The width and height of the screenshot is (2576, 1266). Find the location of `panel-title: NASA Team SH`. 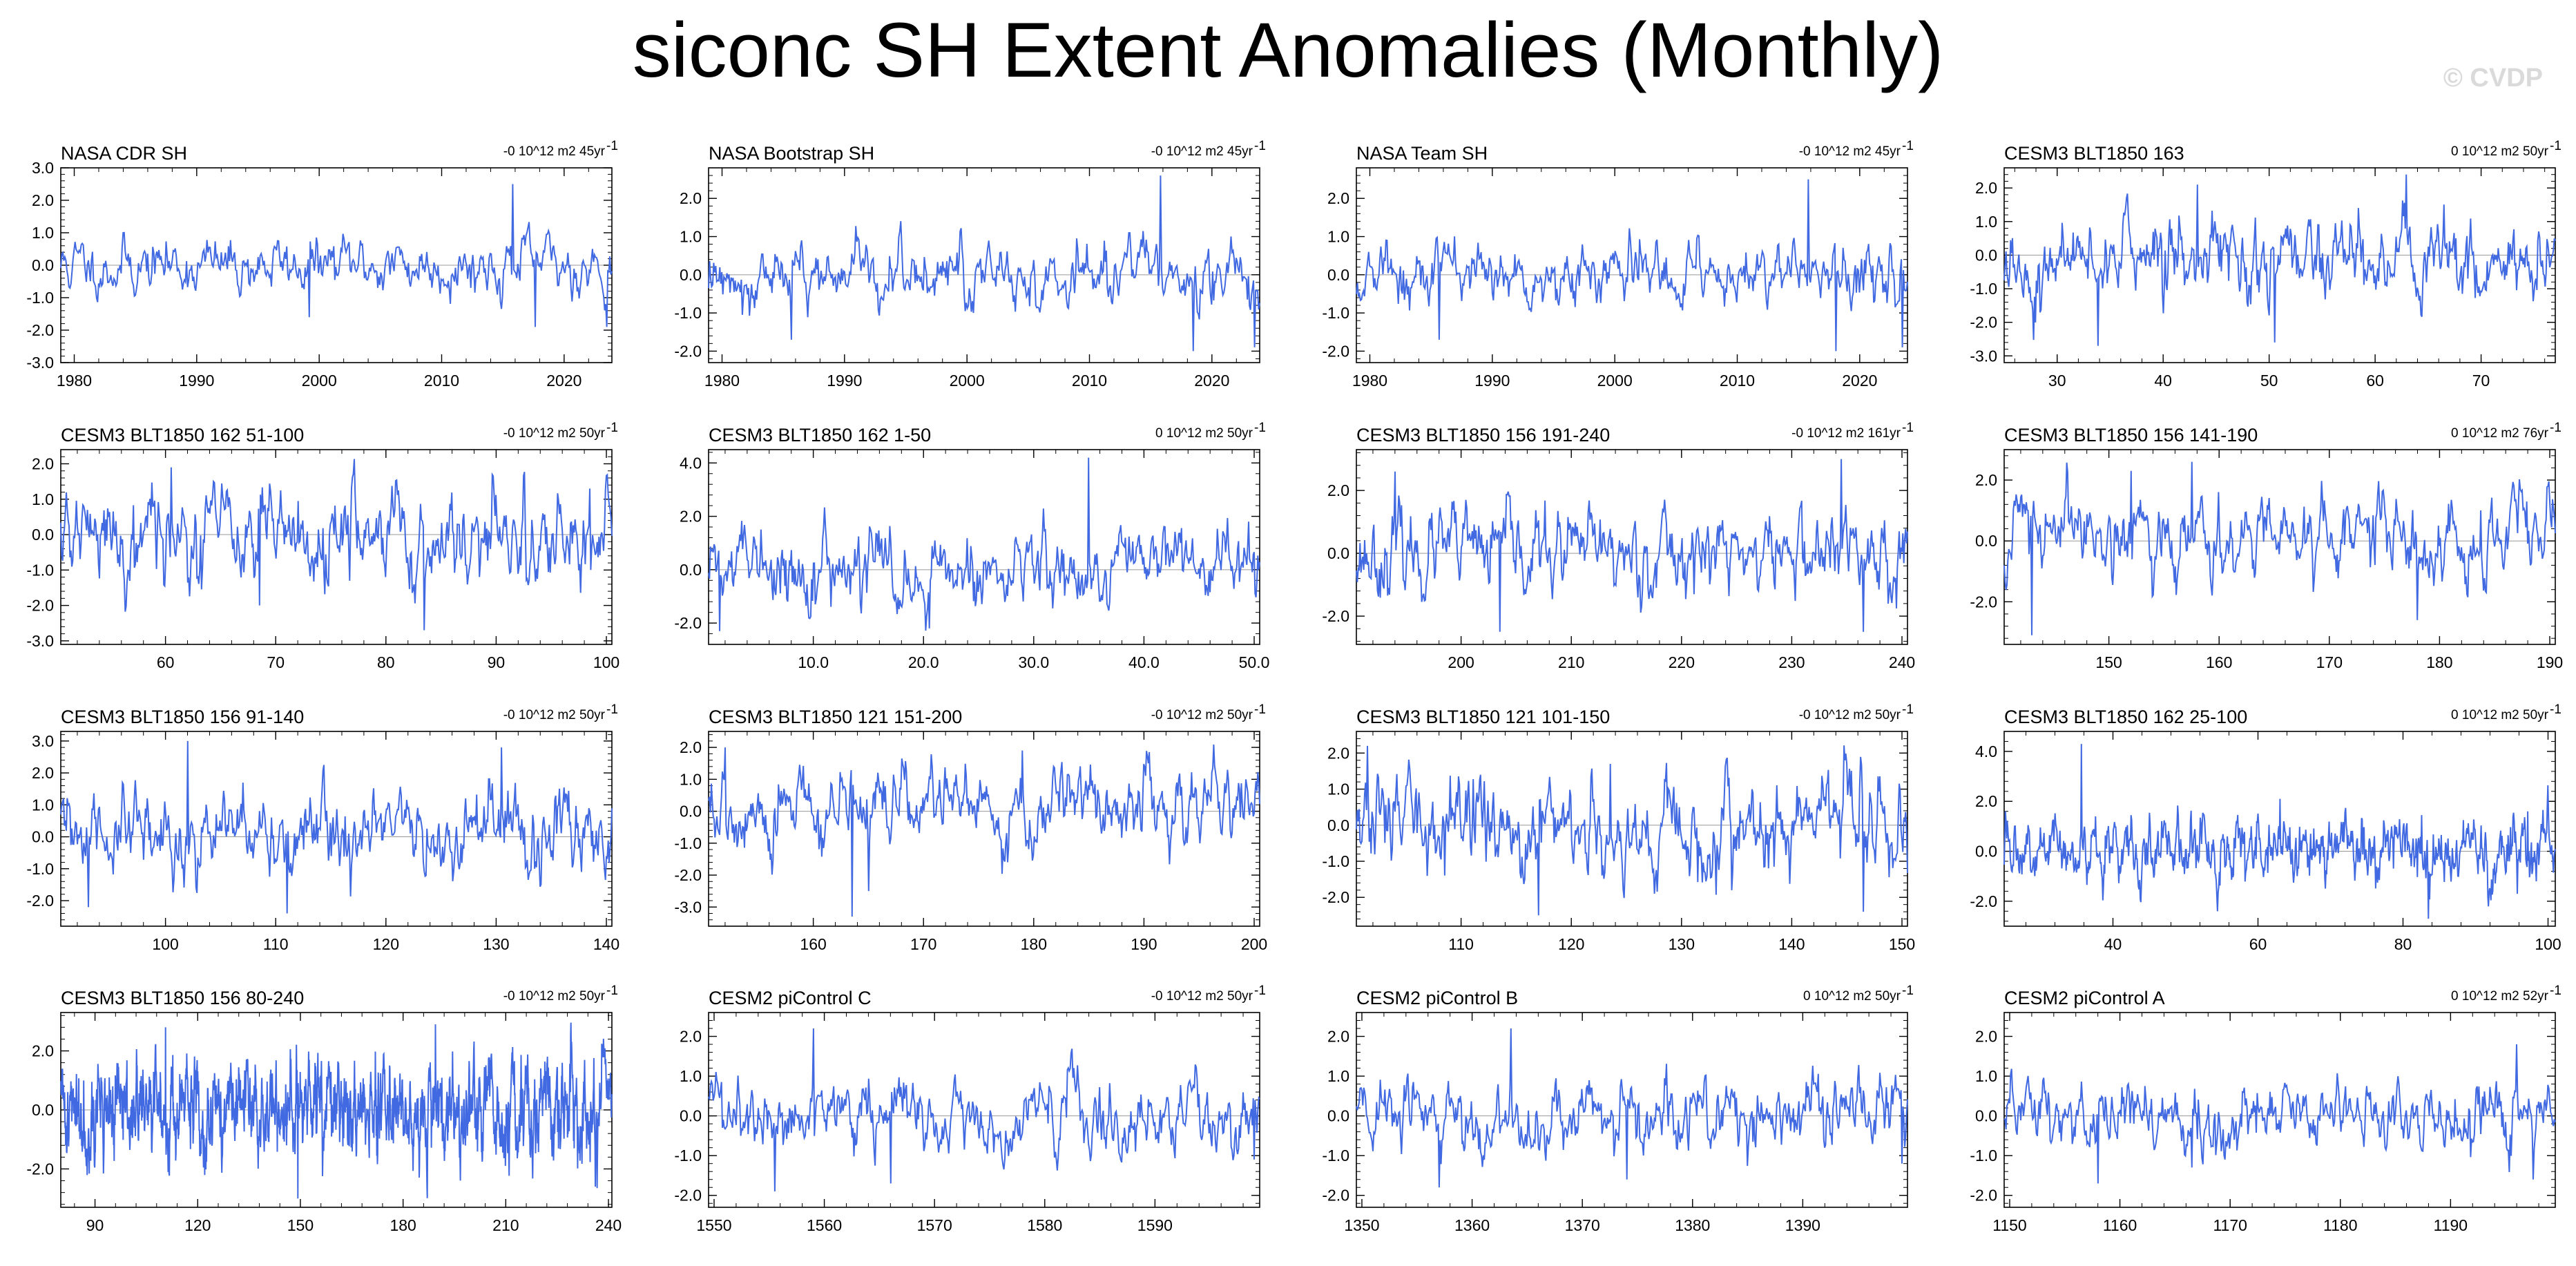

panel-title: NASA Team SH is located at coordinates (1422, 153).